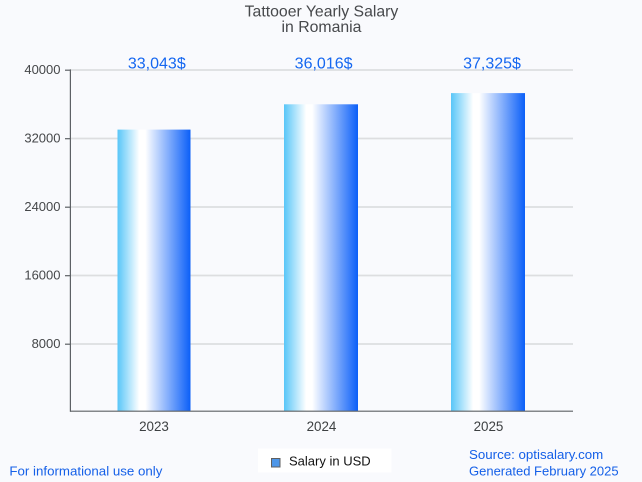  Describe the element at coordinates (330, 461) in the screenshot. I see `svg-text: Salary in USD` at that location.